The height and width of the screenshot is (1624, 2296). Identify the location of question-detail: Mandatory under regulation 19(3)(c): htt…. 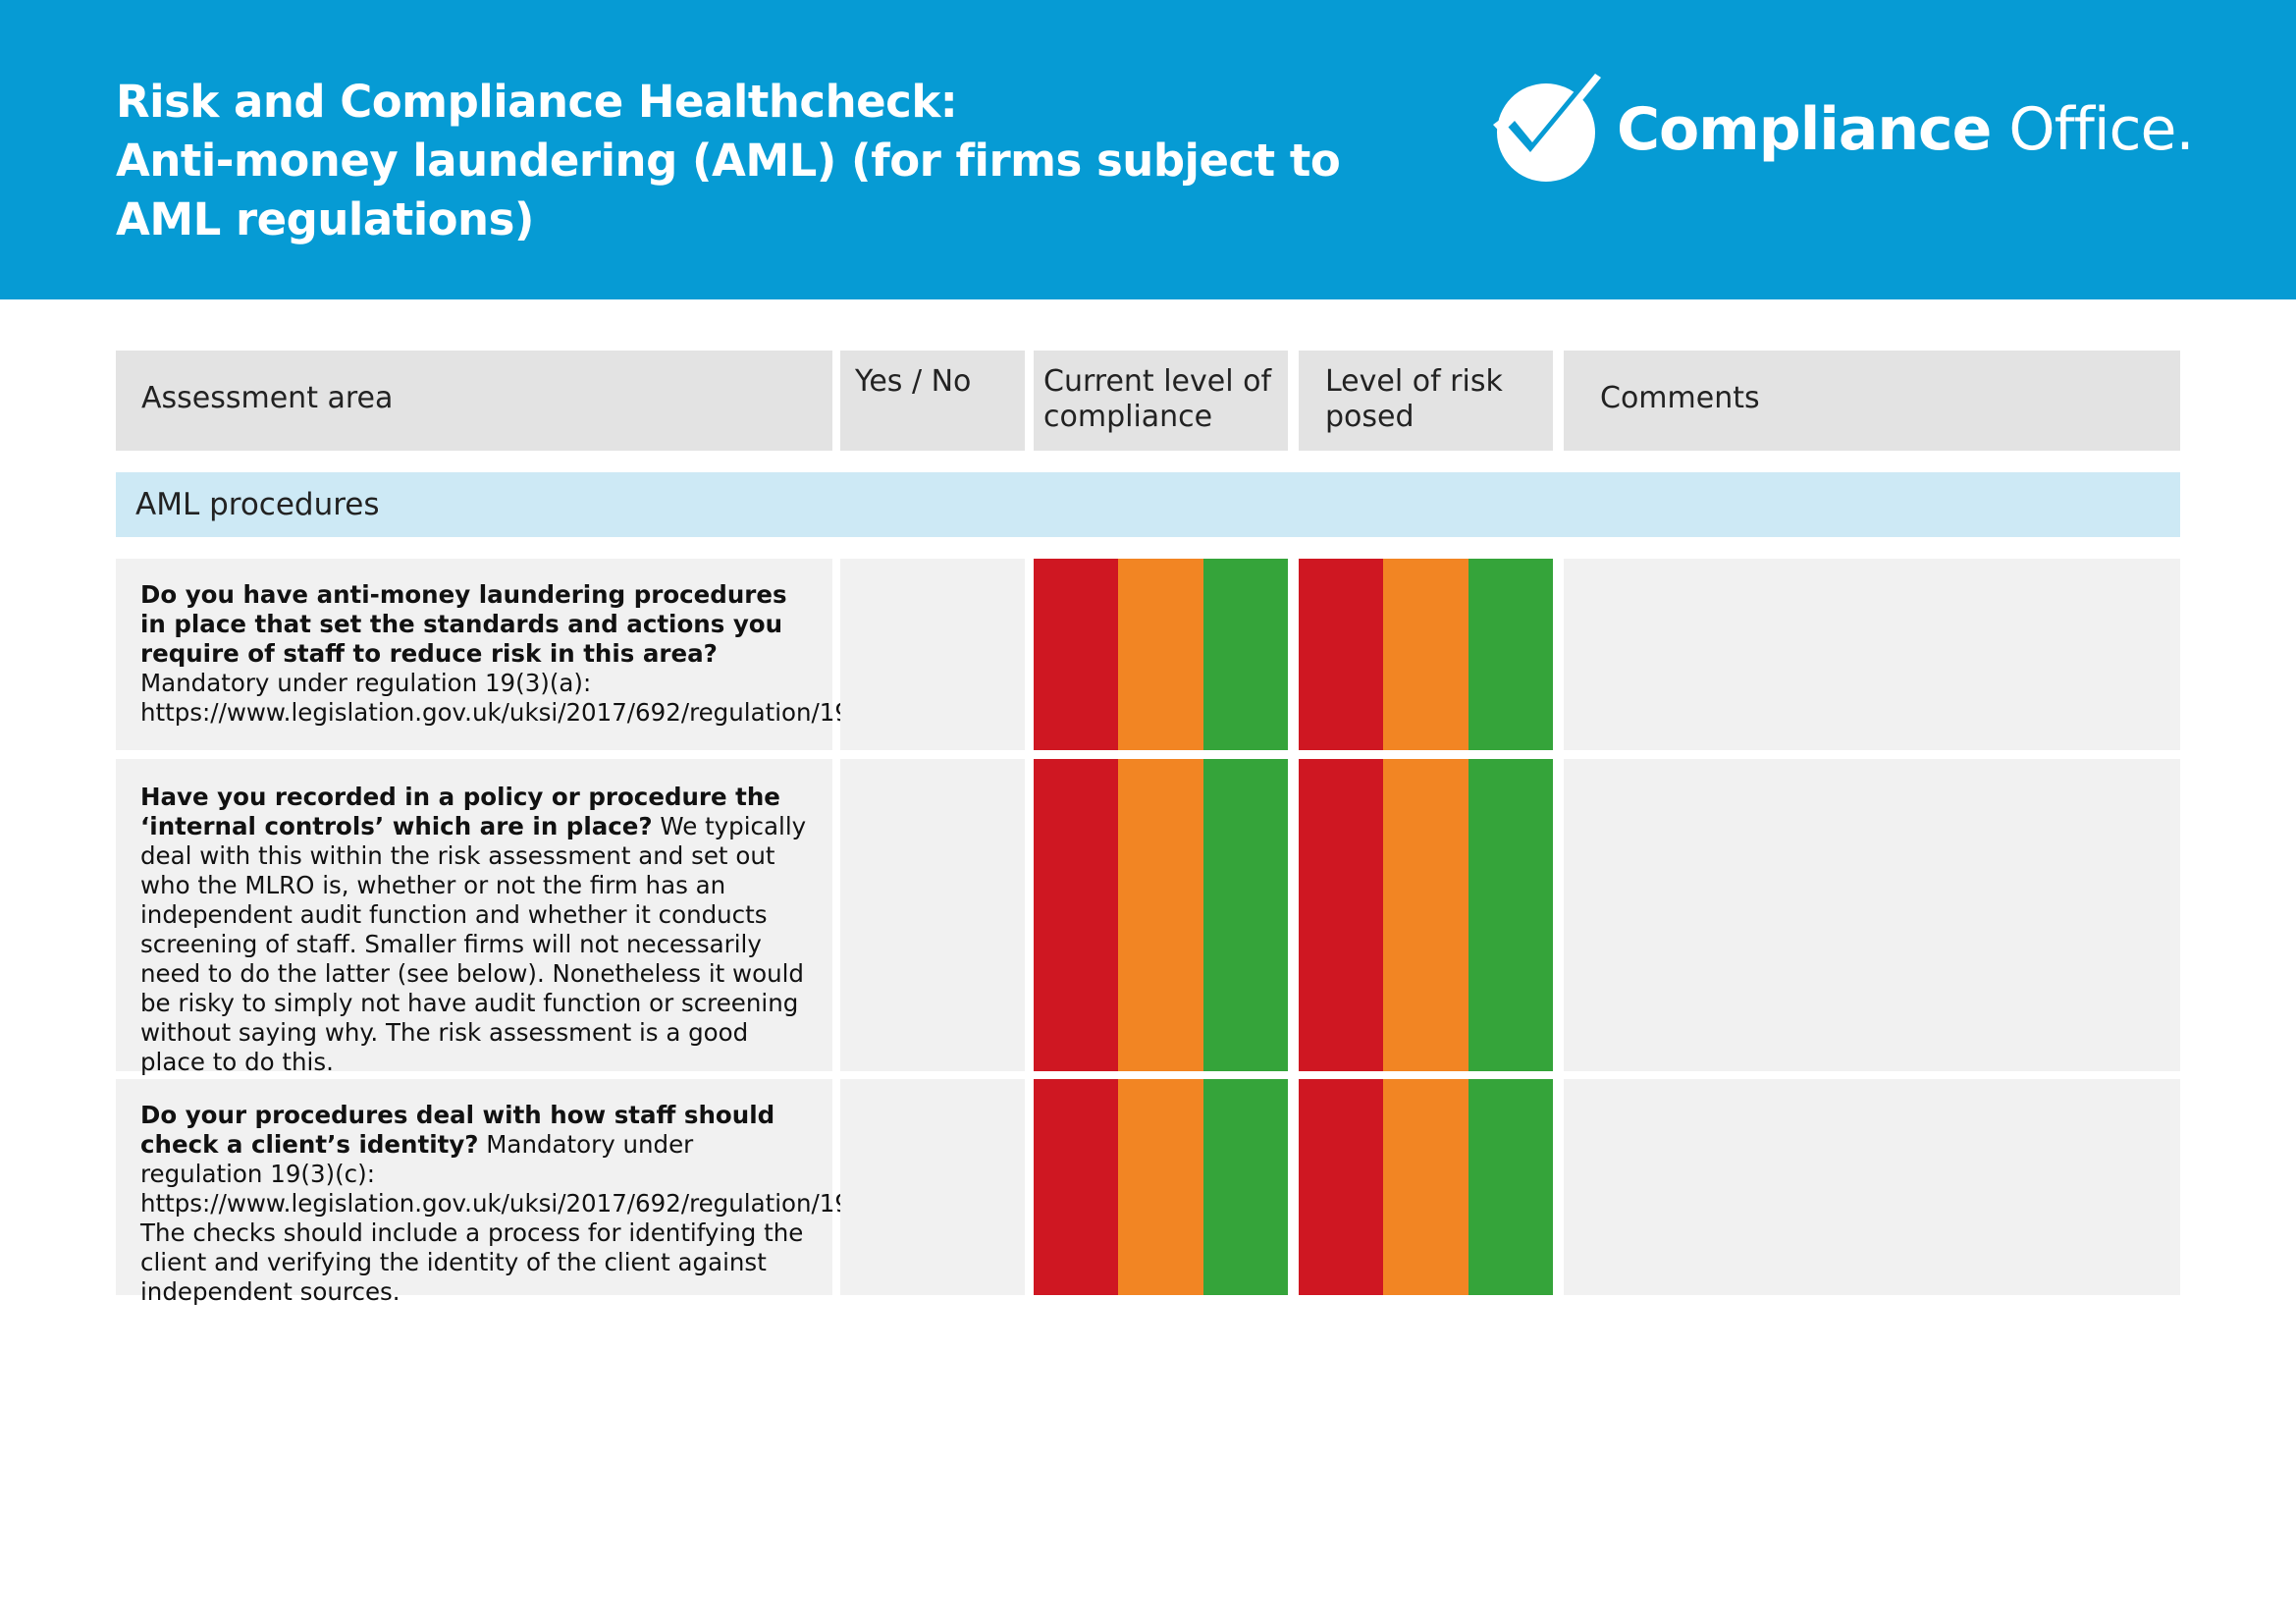
(499, 1218).